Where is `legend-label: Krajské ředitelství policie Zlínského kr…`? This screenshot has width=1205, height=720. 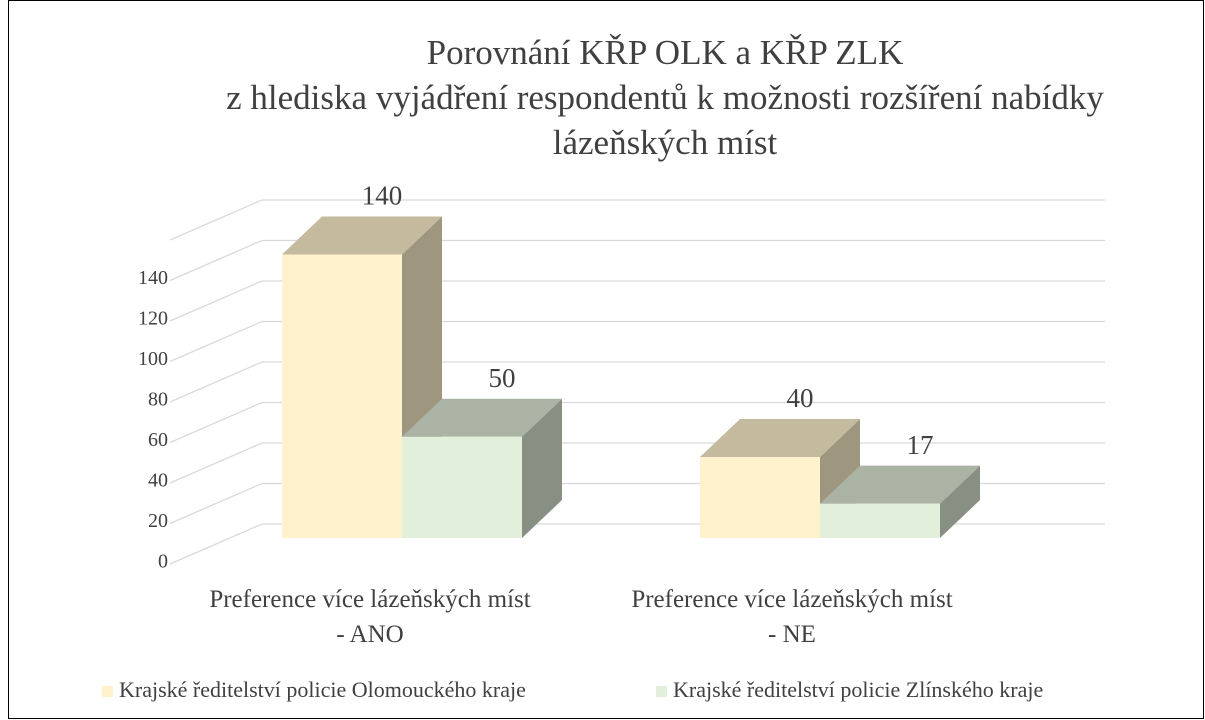 legend-label: Krajské ředitelství policie Zlínského kr… is located at coordinates (858, 689).